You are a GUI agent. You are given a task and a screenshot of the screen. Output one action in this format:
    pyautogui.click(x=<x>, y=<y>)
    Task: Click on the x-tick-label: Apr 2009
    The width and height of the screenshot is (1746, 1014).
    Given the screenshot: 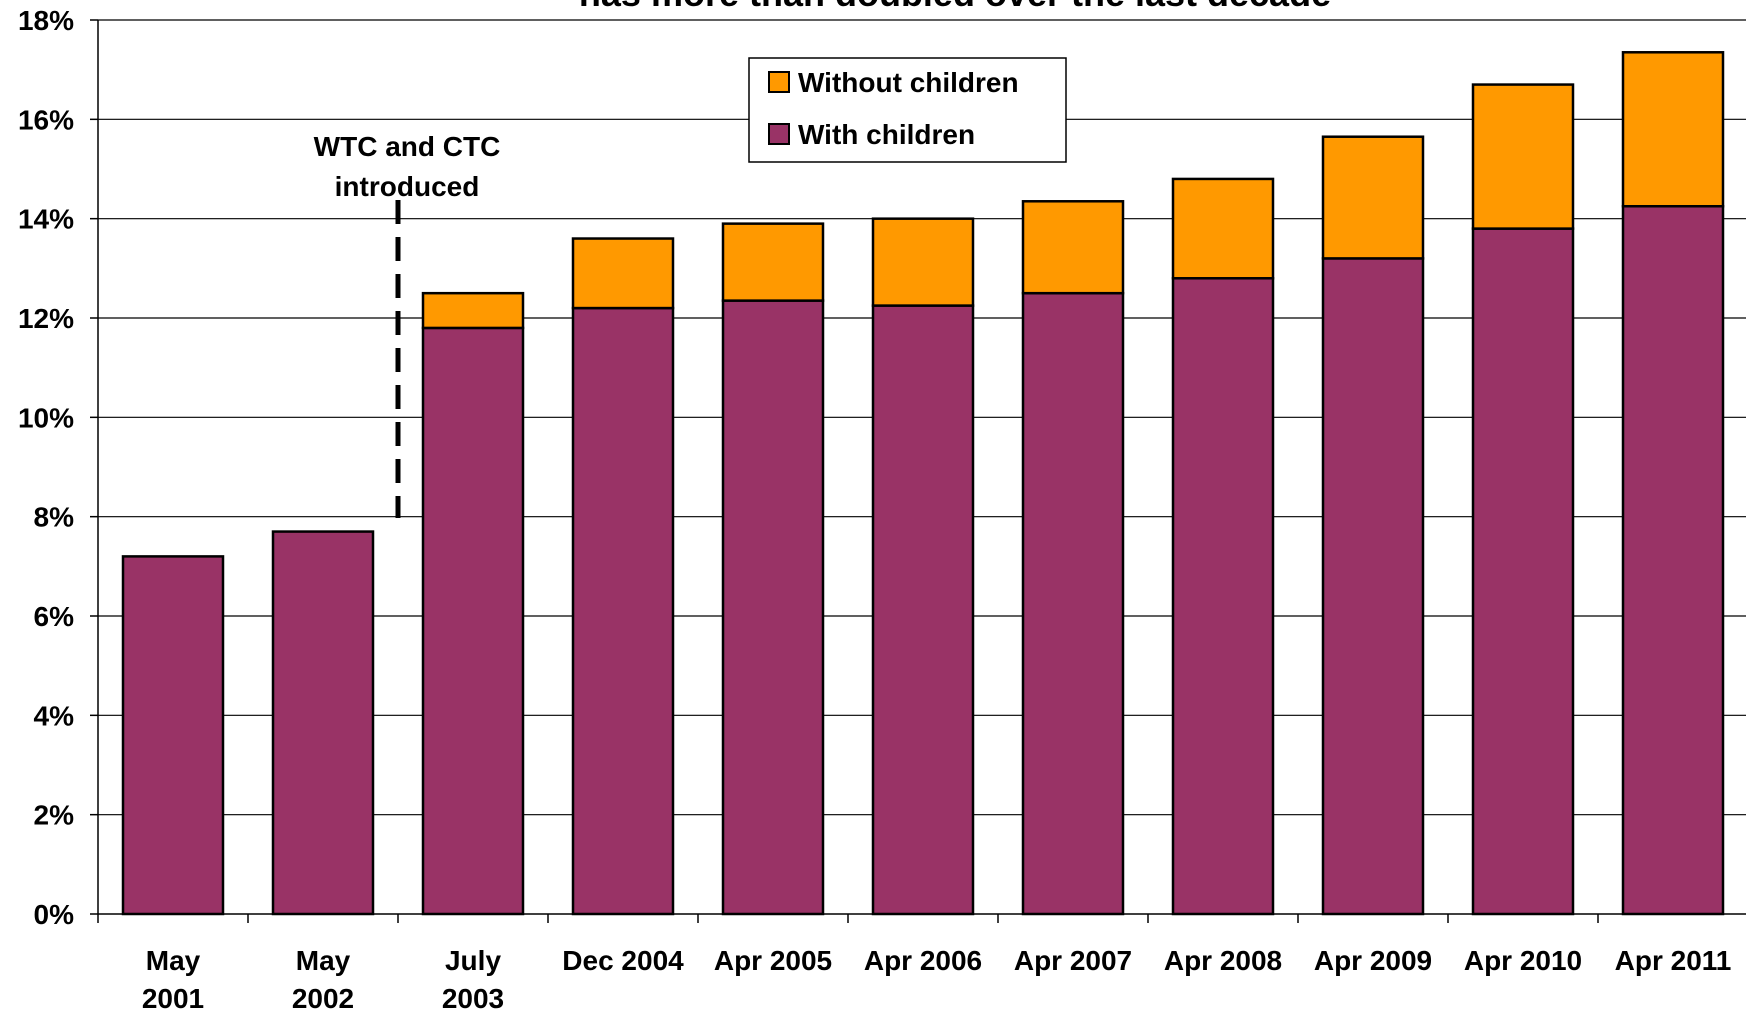 What is the action you would take?
    pyautogui.click(x=1373, y=960)
    